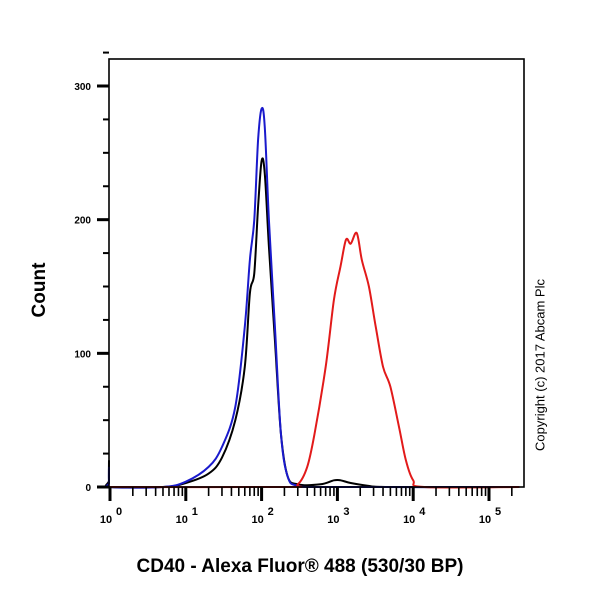 This screenshot has width=600, height=600. Describe the element at coordinates (119, 512) in the screenshot. I see `x-tick-exponent: 0` at that location.